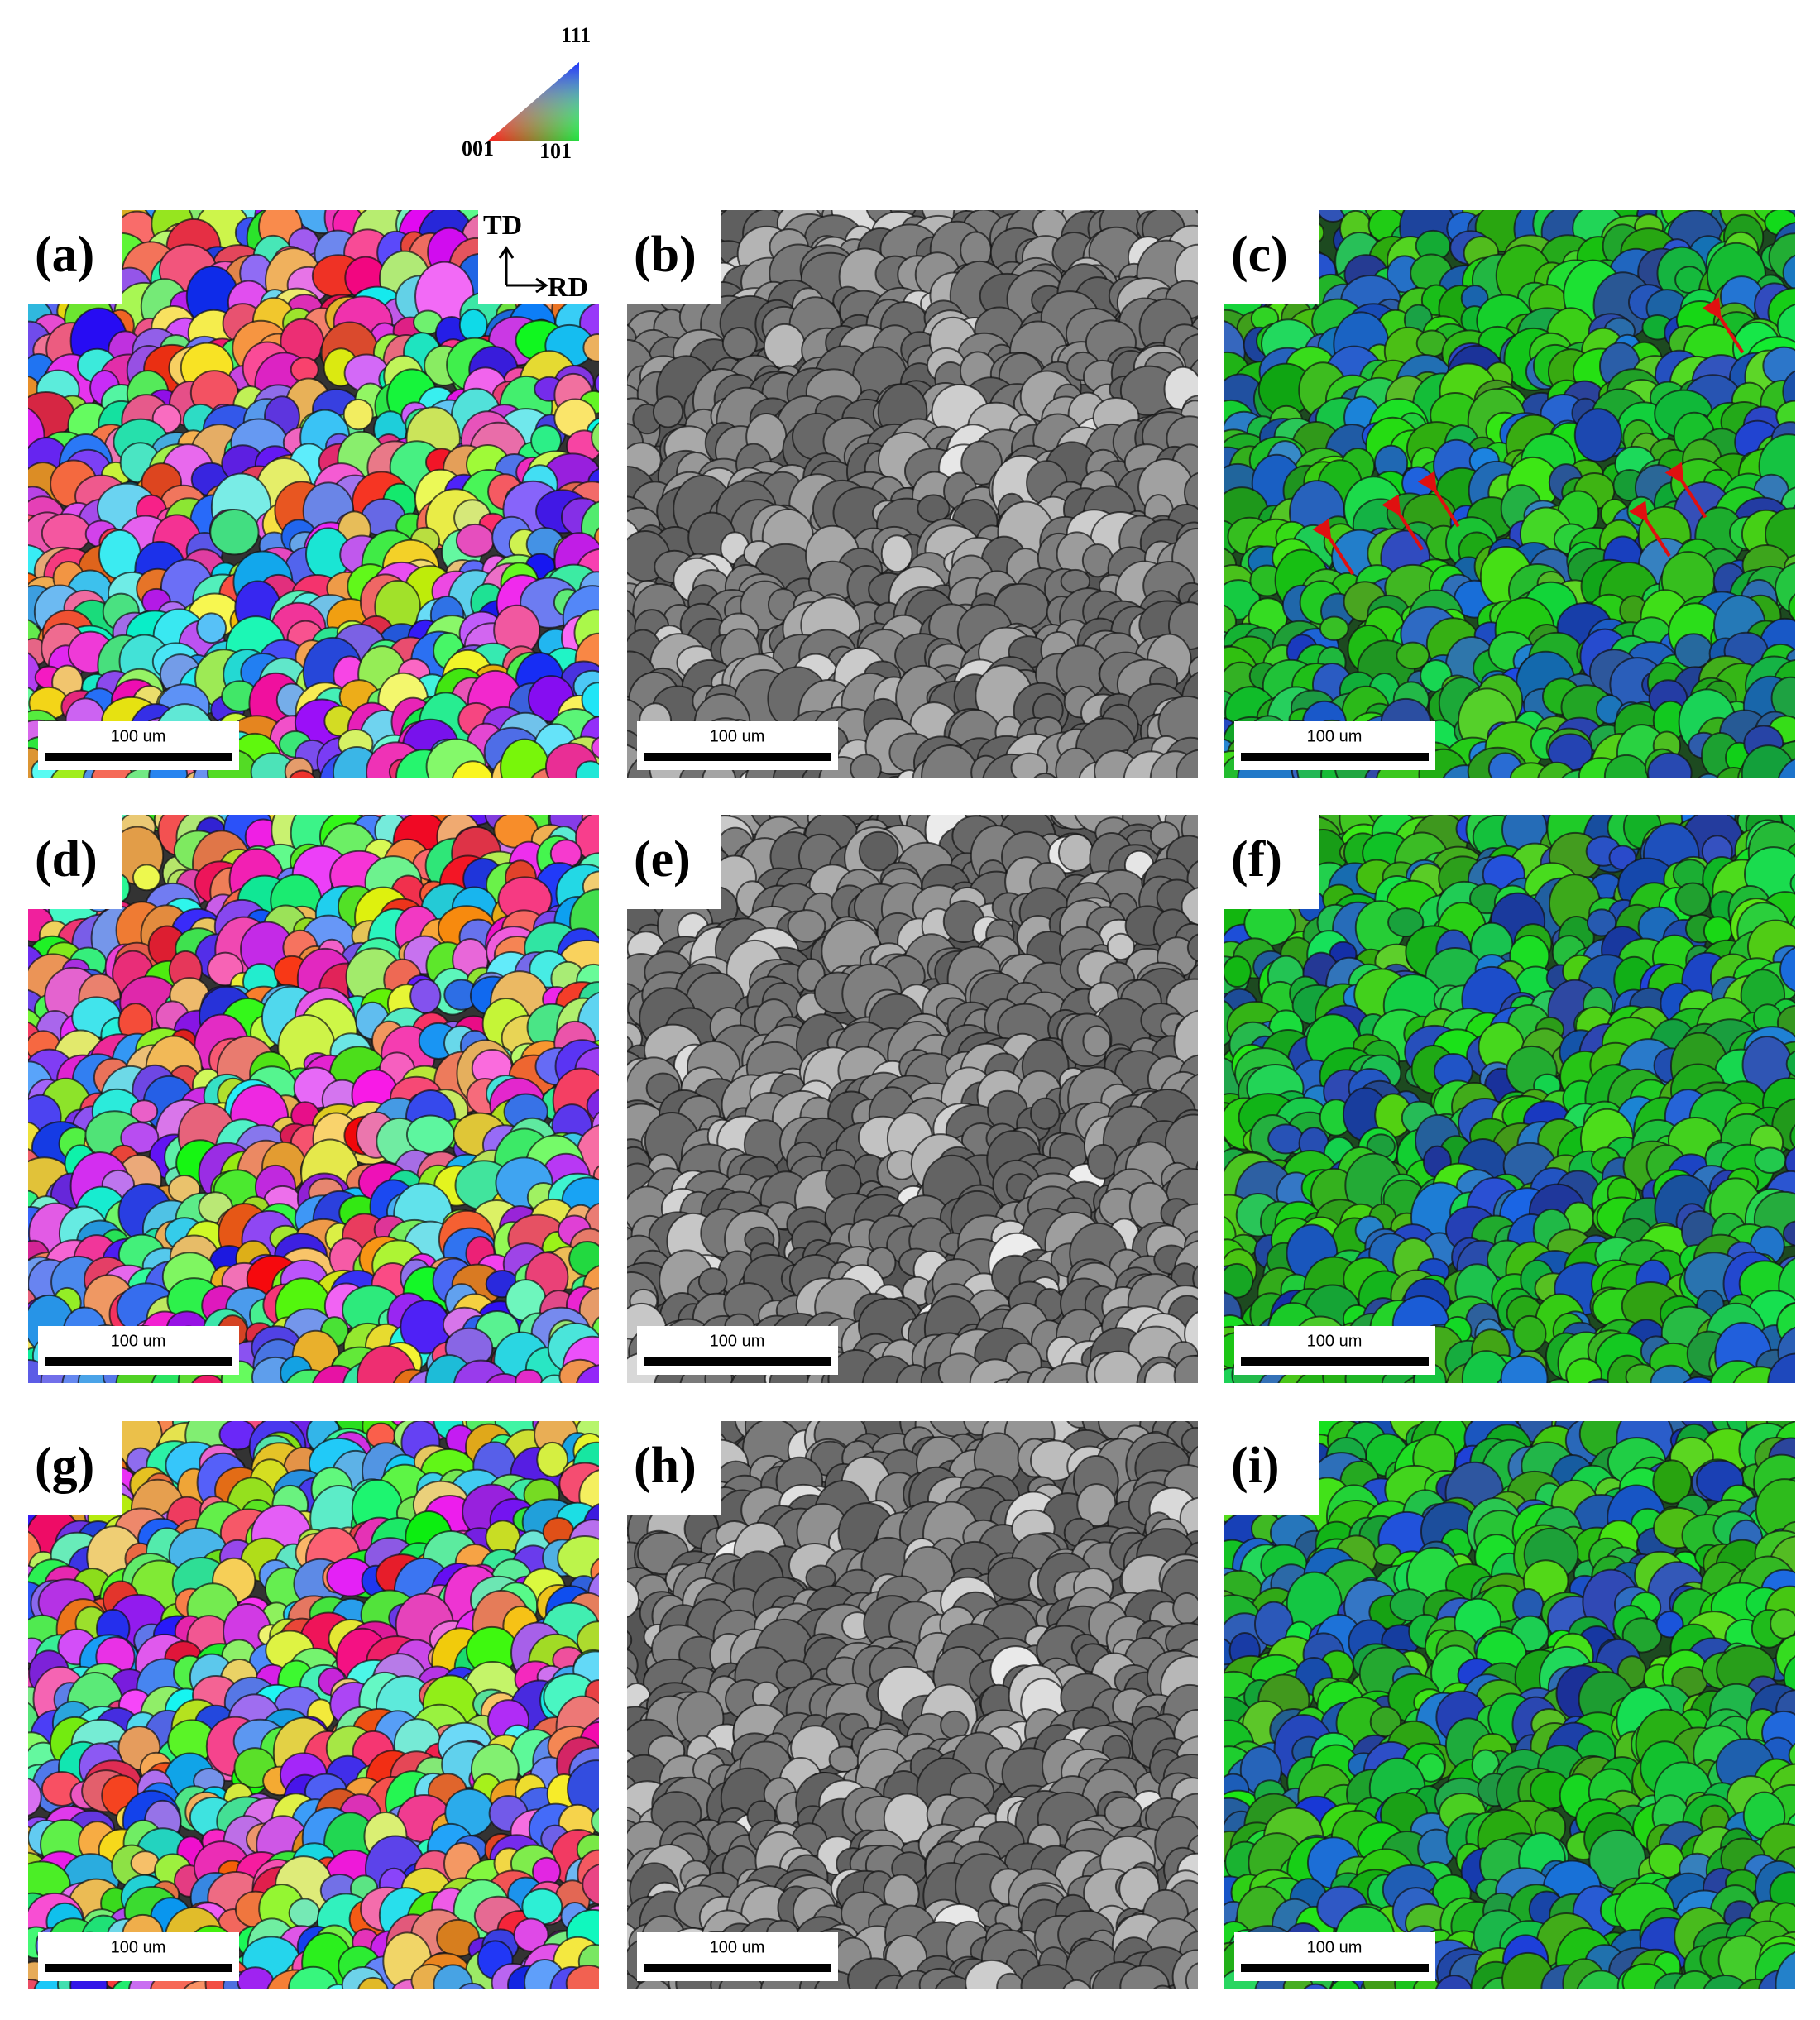 This screenshot has height=2020, width=1820. I want to click on map-panel: (d)100 um, so click(313, 1099).